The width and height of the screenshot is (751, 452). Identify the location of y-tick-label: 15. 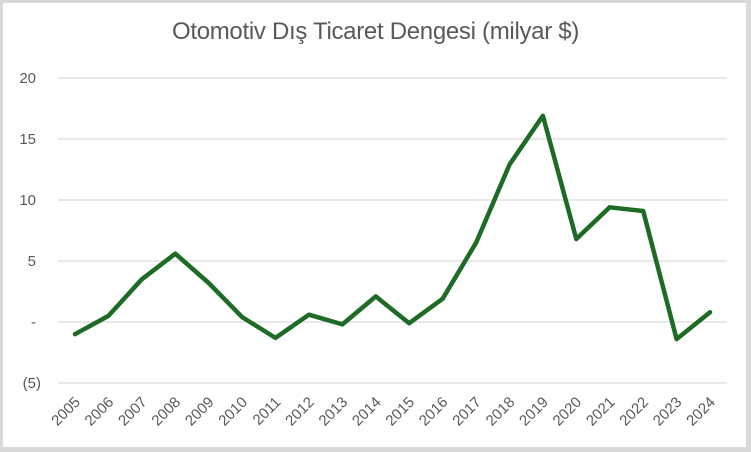
(27, 139).